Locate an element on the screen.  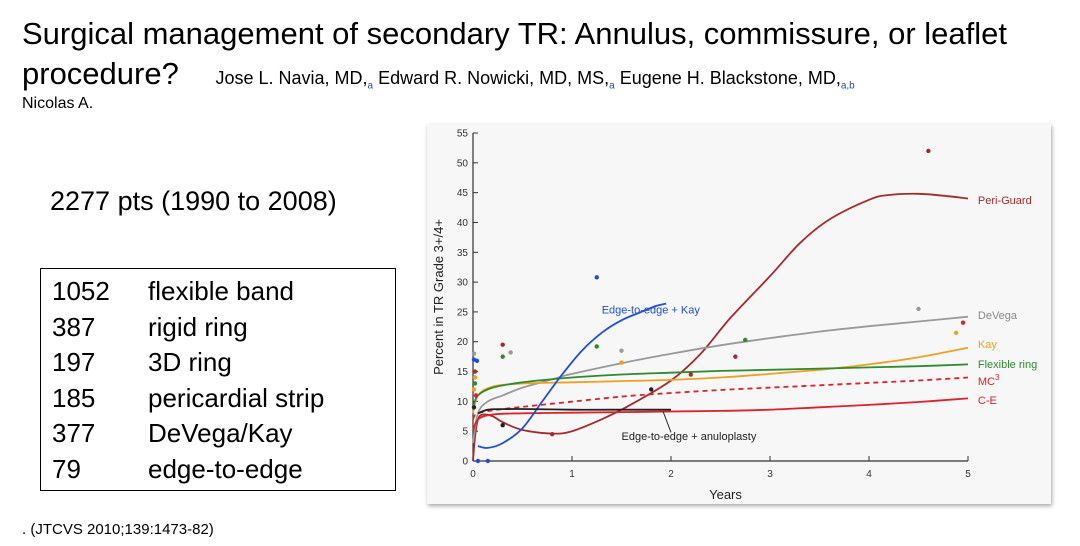
procedure-label: flexible band is located at coordinates (221, 291).